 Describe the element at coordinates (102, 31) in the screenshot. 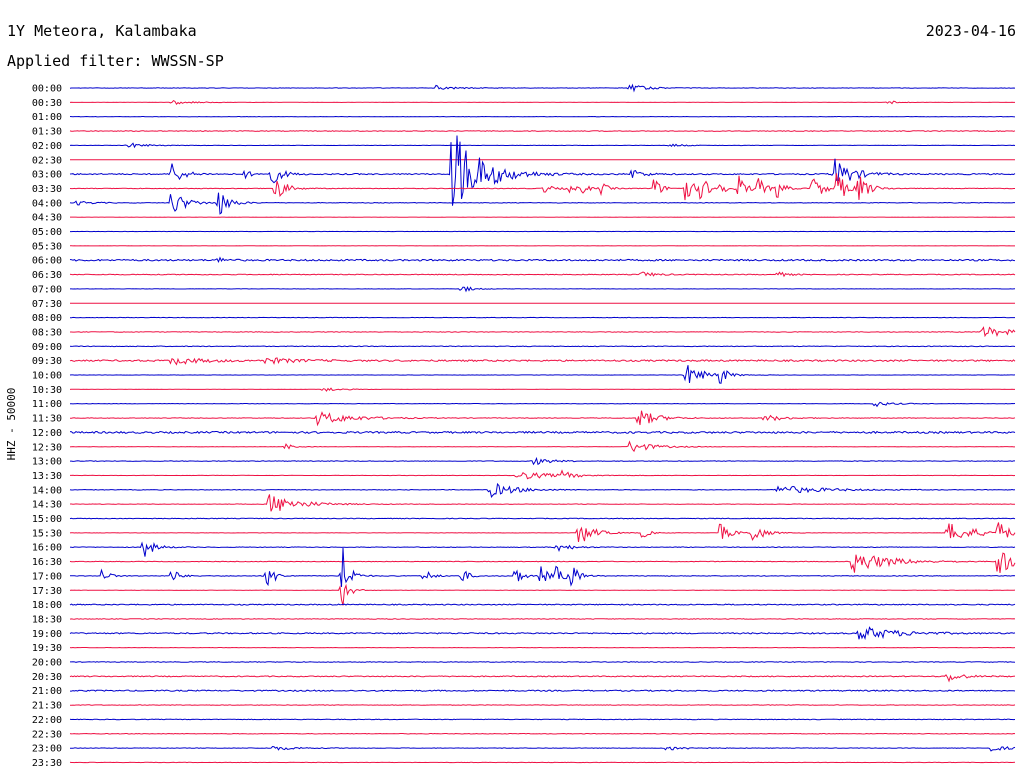

I see `station-title: 1Y Meteora, Kalambaka` at that location.